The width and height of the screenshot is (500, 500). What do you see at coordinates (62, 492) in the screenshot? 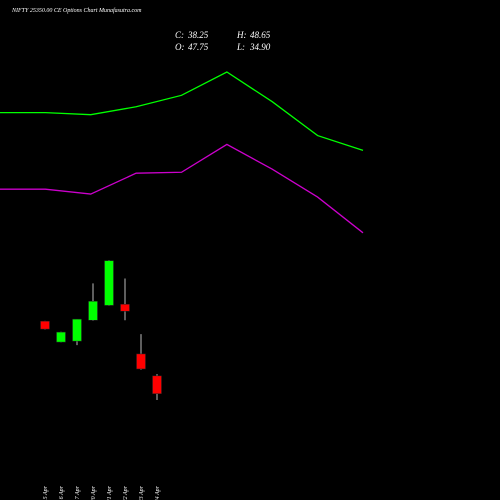
I see `x-tick-label: 16 Apr` at bounding box center [62, 492].